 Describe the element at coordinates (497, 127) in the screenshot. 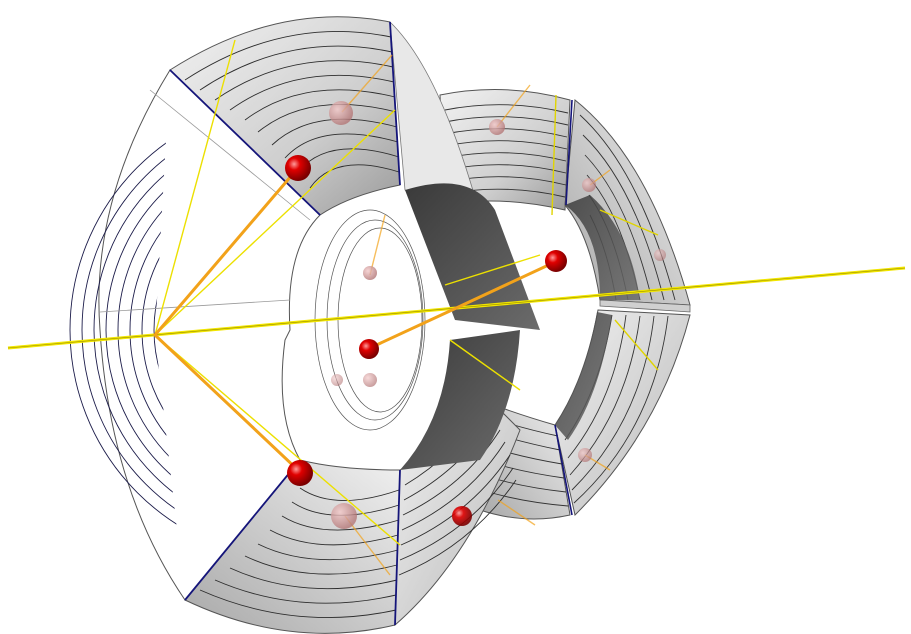

I see `node-small-top` at that location.